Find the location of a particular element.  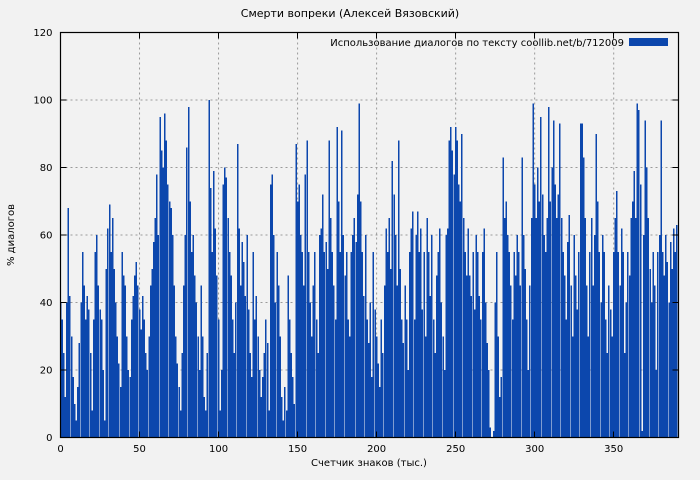

y-tick-label: 120 is located at coordinates (42, 33).